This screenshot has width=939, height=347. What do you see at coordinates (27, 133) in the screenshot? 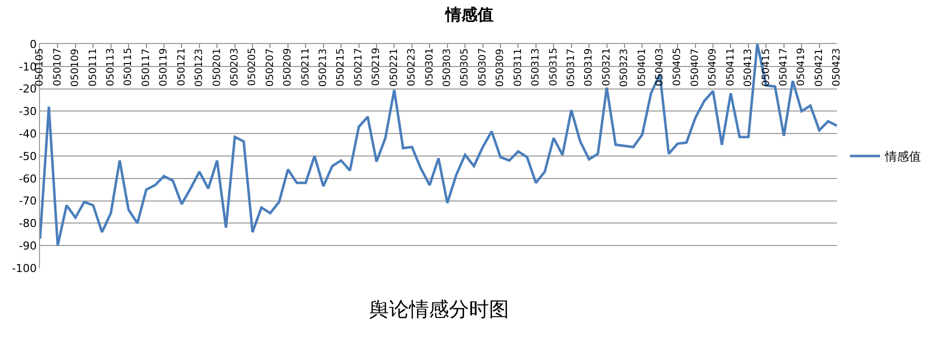
I see `y-tick-label: -40` at bounding box center [27, 133].